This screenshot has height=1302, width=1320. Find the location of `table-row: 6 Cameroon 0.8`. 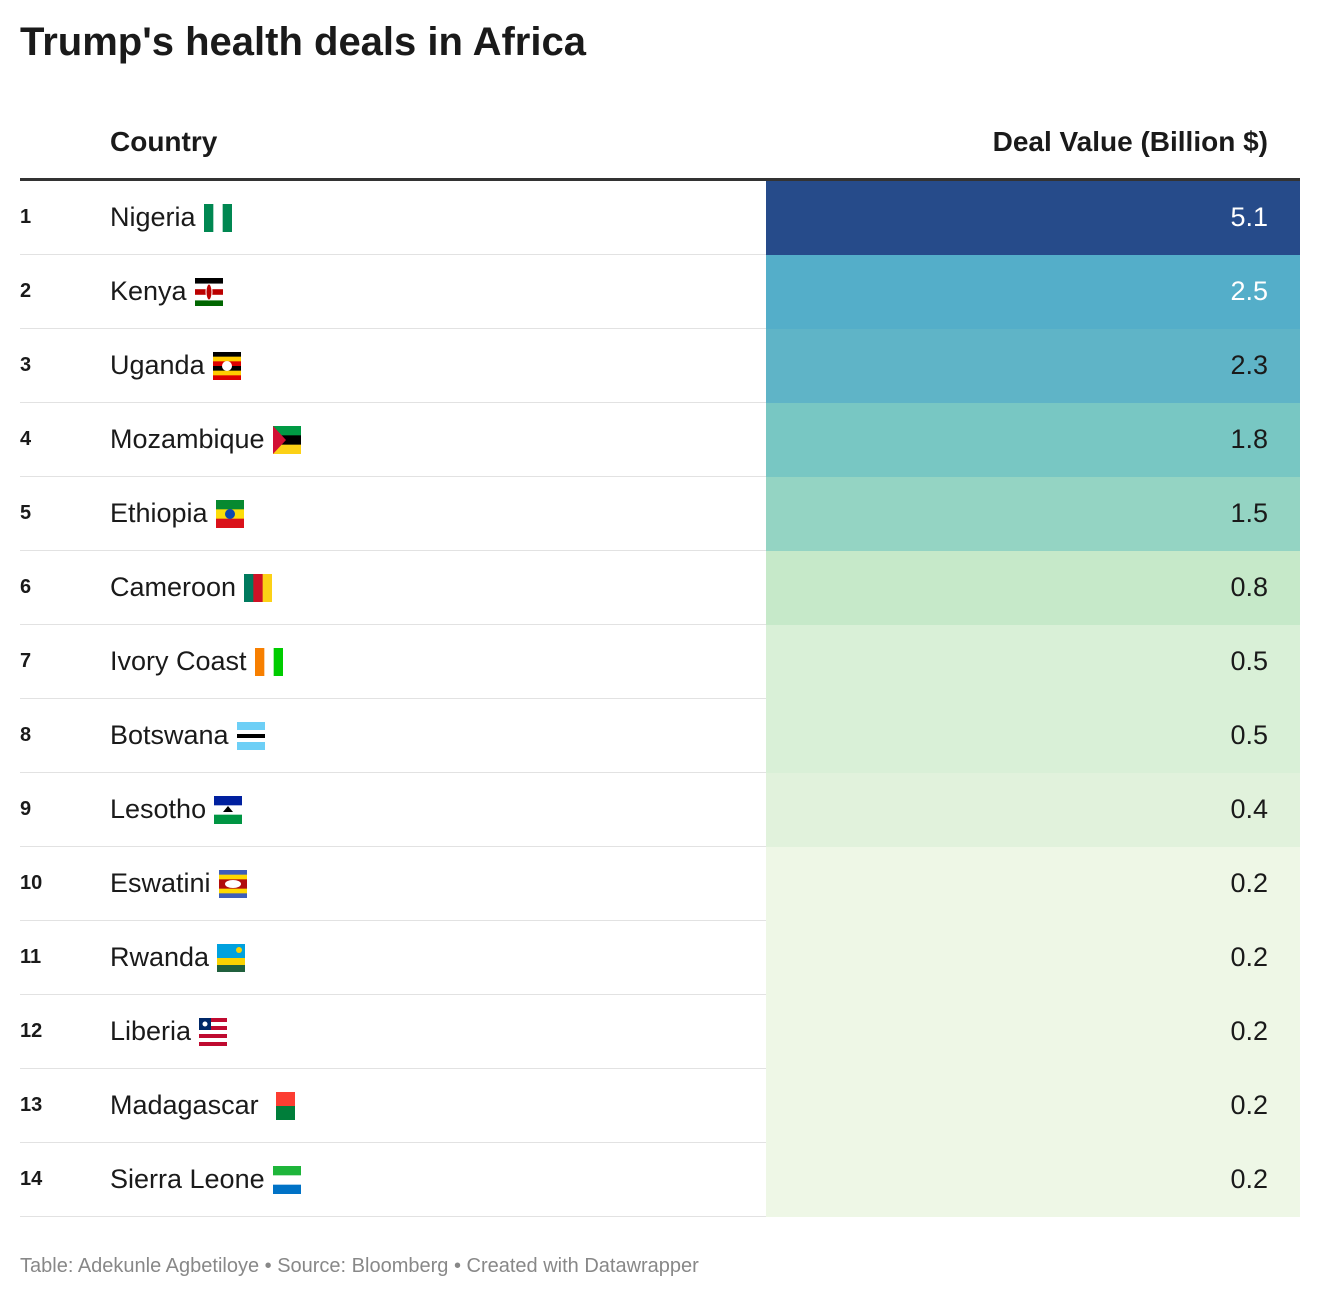

table-row: 6 Cameroon 0.8 is located at coordinates (660, 588).